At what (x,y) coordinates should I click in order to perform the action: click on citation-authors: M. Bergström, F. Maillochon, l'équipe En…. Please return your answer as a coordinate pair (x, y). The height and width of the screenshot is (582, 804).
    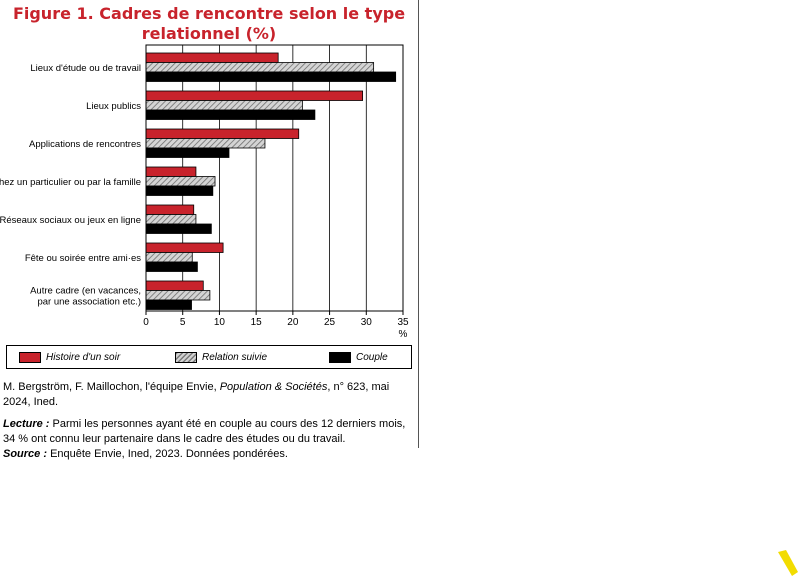
    Looking at the image, I should click on (111, 387).